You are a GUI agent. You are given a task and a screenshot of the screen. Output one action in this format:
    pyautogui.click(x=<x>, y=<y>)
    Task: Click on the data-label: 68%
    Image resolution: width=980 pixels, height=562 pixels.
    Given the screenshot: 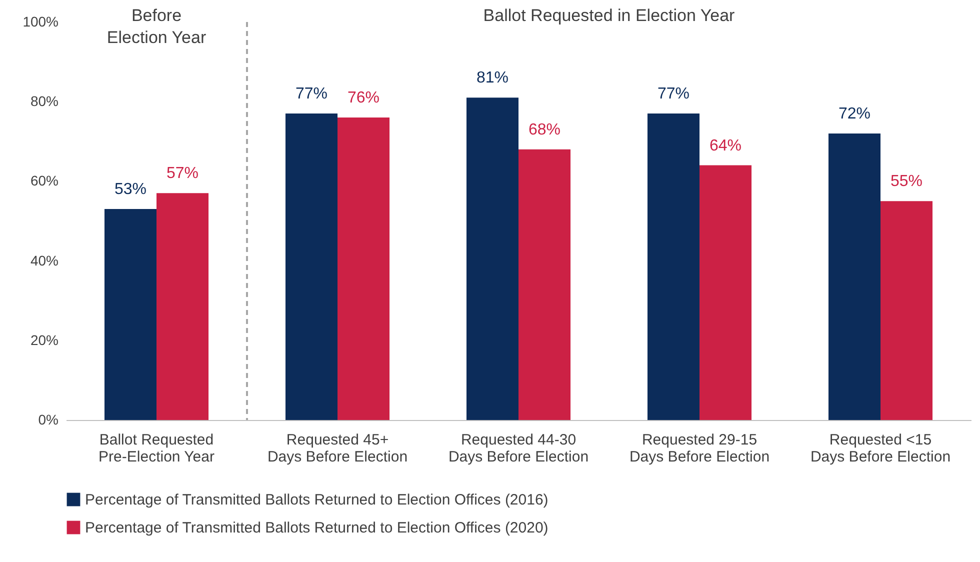 What is the action you would take?
    pyautogui.click(x=544, y=129)
    